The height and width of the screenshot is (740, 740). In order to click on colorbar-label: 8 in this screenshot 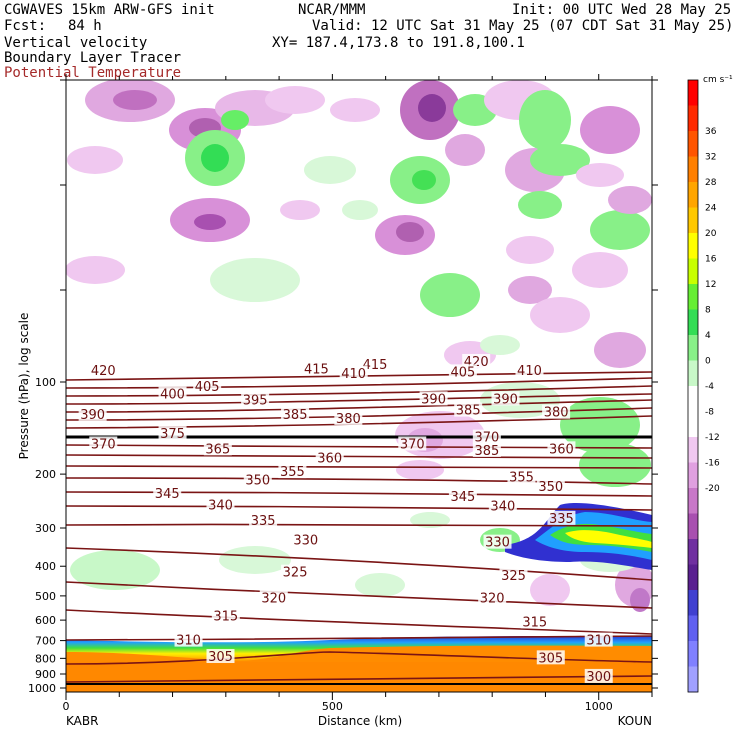, I will do `click(708, 311)`.